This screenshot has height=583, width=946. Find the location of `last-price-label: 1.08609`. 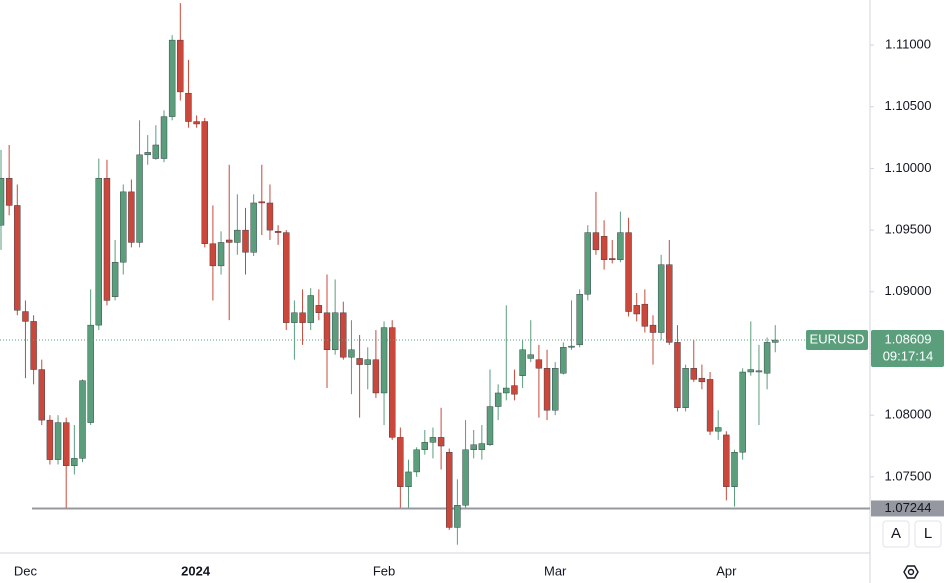

last-price-label: 1.08609 is located at coordinates (908, 338).